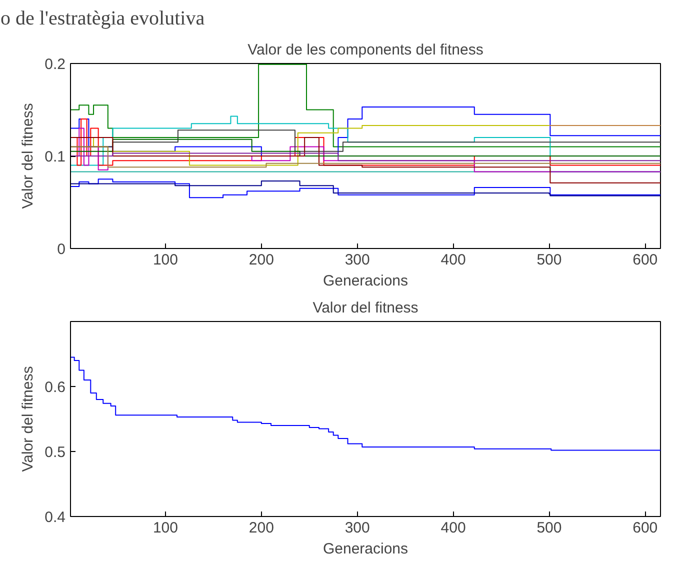 This screenshot has height=562, width=694. What do you see at coordinates (55, 387) in the screenshot?
I see `y-tick-label: 0.6` at bounding box center [55, 387].